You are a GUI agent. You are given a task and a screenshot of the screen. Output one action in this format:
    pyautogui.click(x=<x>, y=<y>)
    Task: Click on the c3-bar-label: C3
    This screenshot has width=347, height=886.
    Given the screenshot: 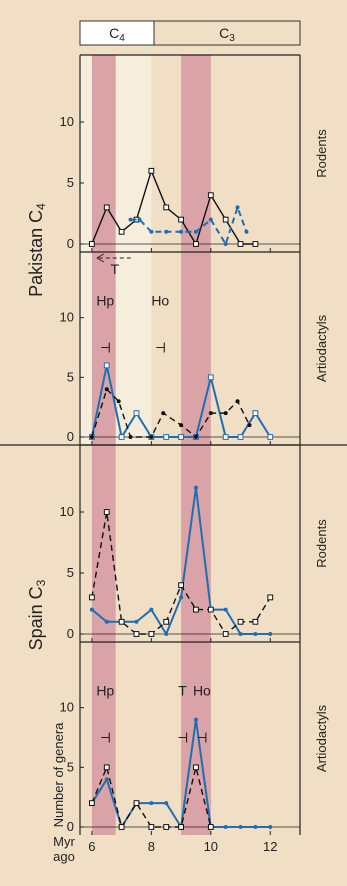 What is the action you would take?
    pyautogui.click(x=227, y=34)
    